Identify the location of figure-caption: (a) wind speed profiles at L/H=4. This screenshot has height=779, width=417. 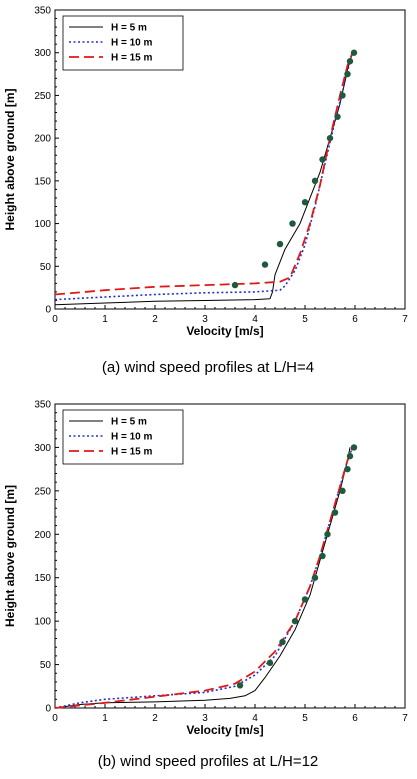
(208, 367).